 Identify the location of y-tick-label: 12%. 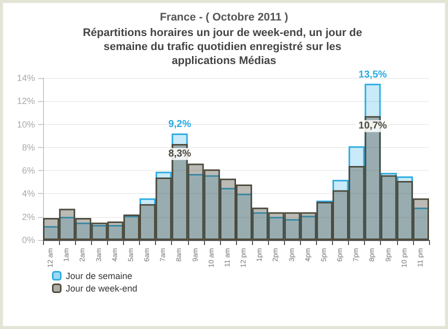
(25, 101).